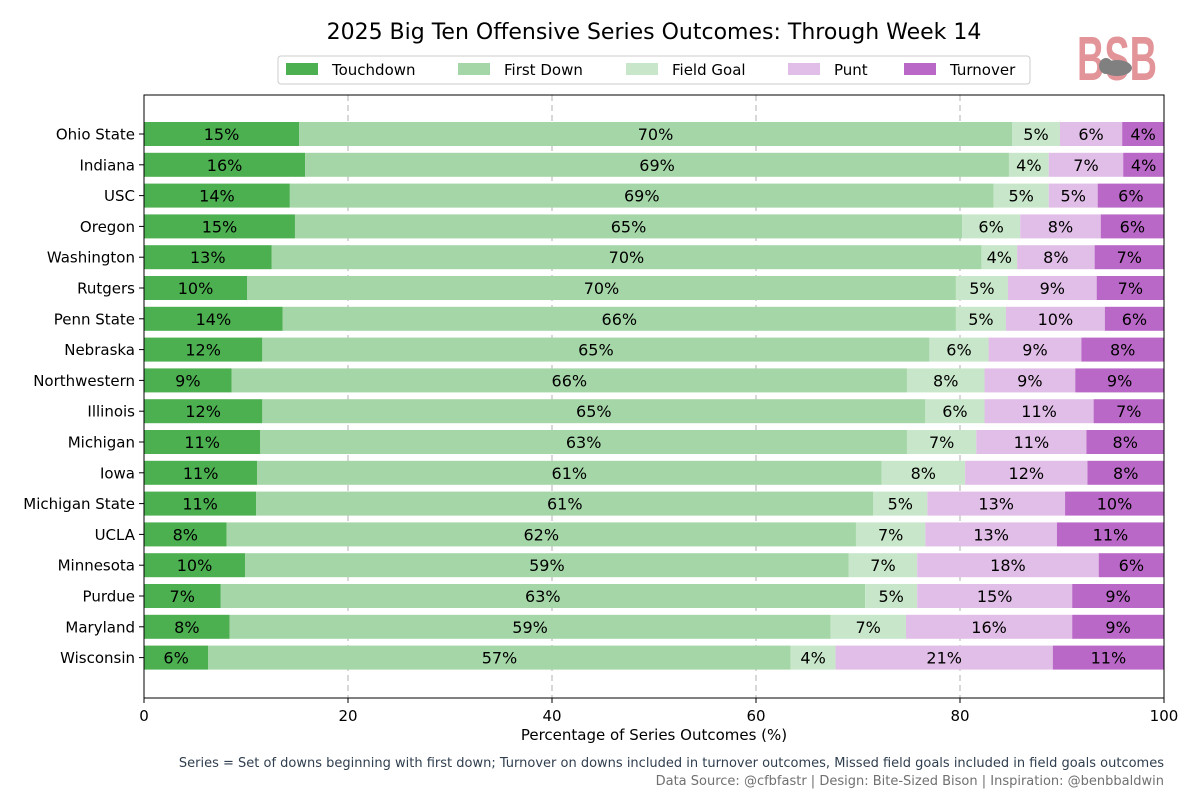  Describe the element at coordinates (109, 597) in the screenshot. I see `y-tick-label: Purdue` at that location.